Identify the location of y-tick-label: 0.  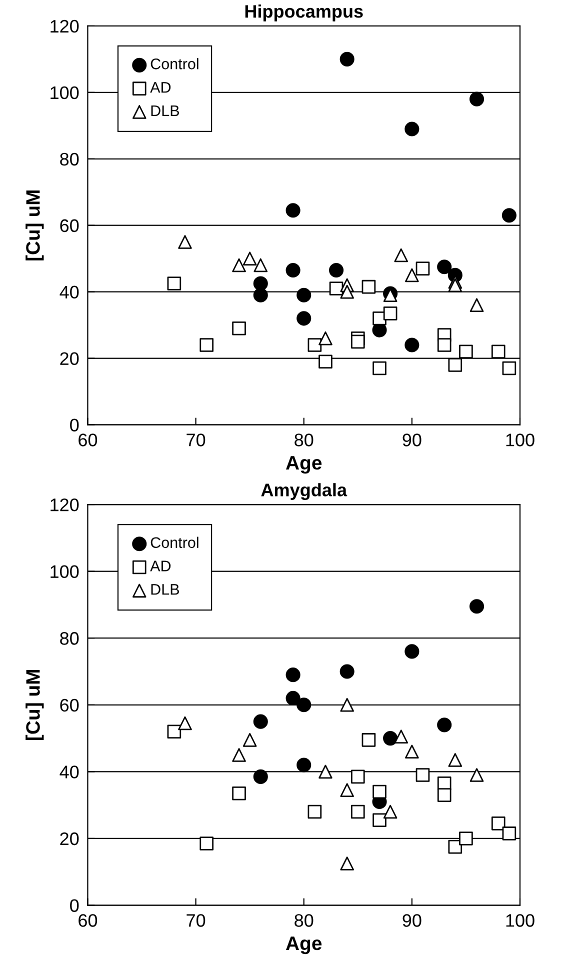
(74, 425).